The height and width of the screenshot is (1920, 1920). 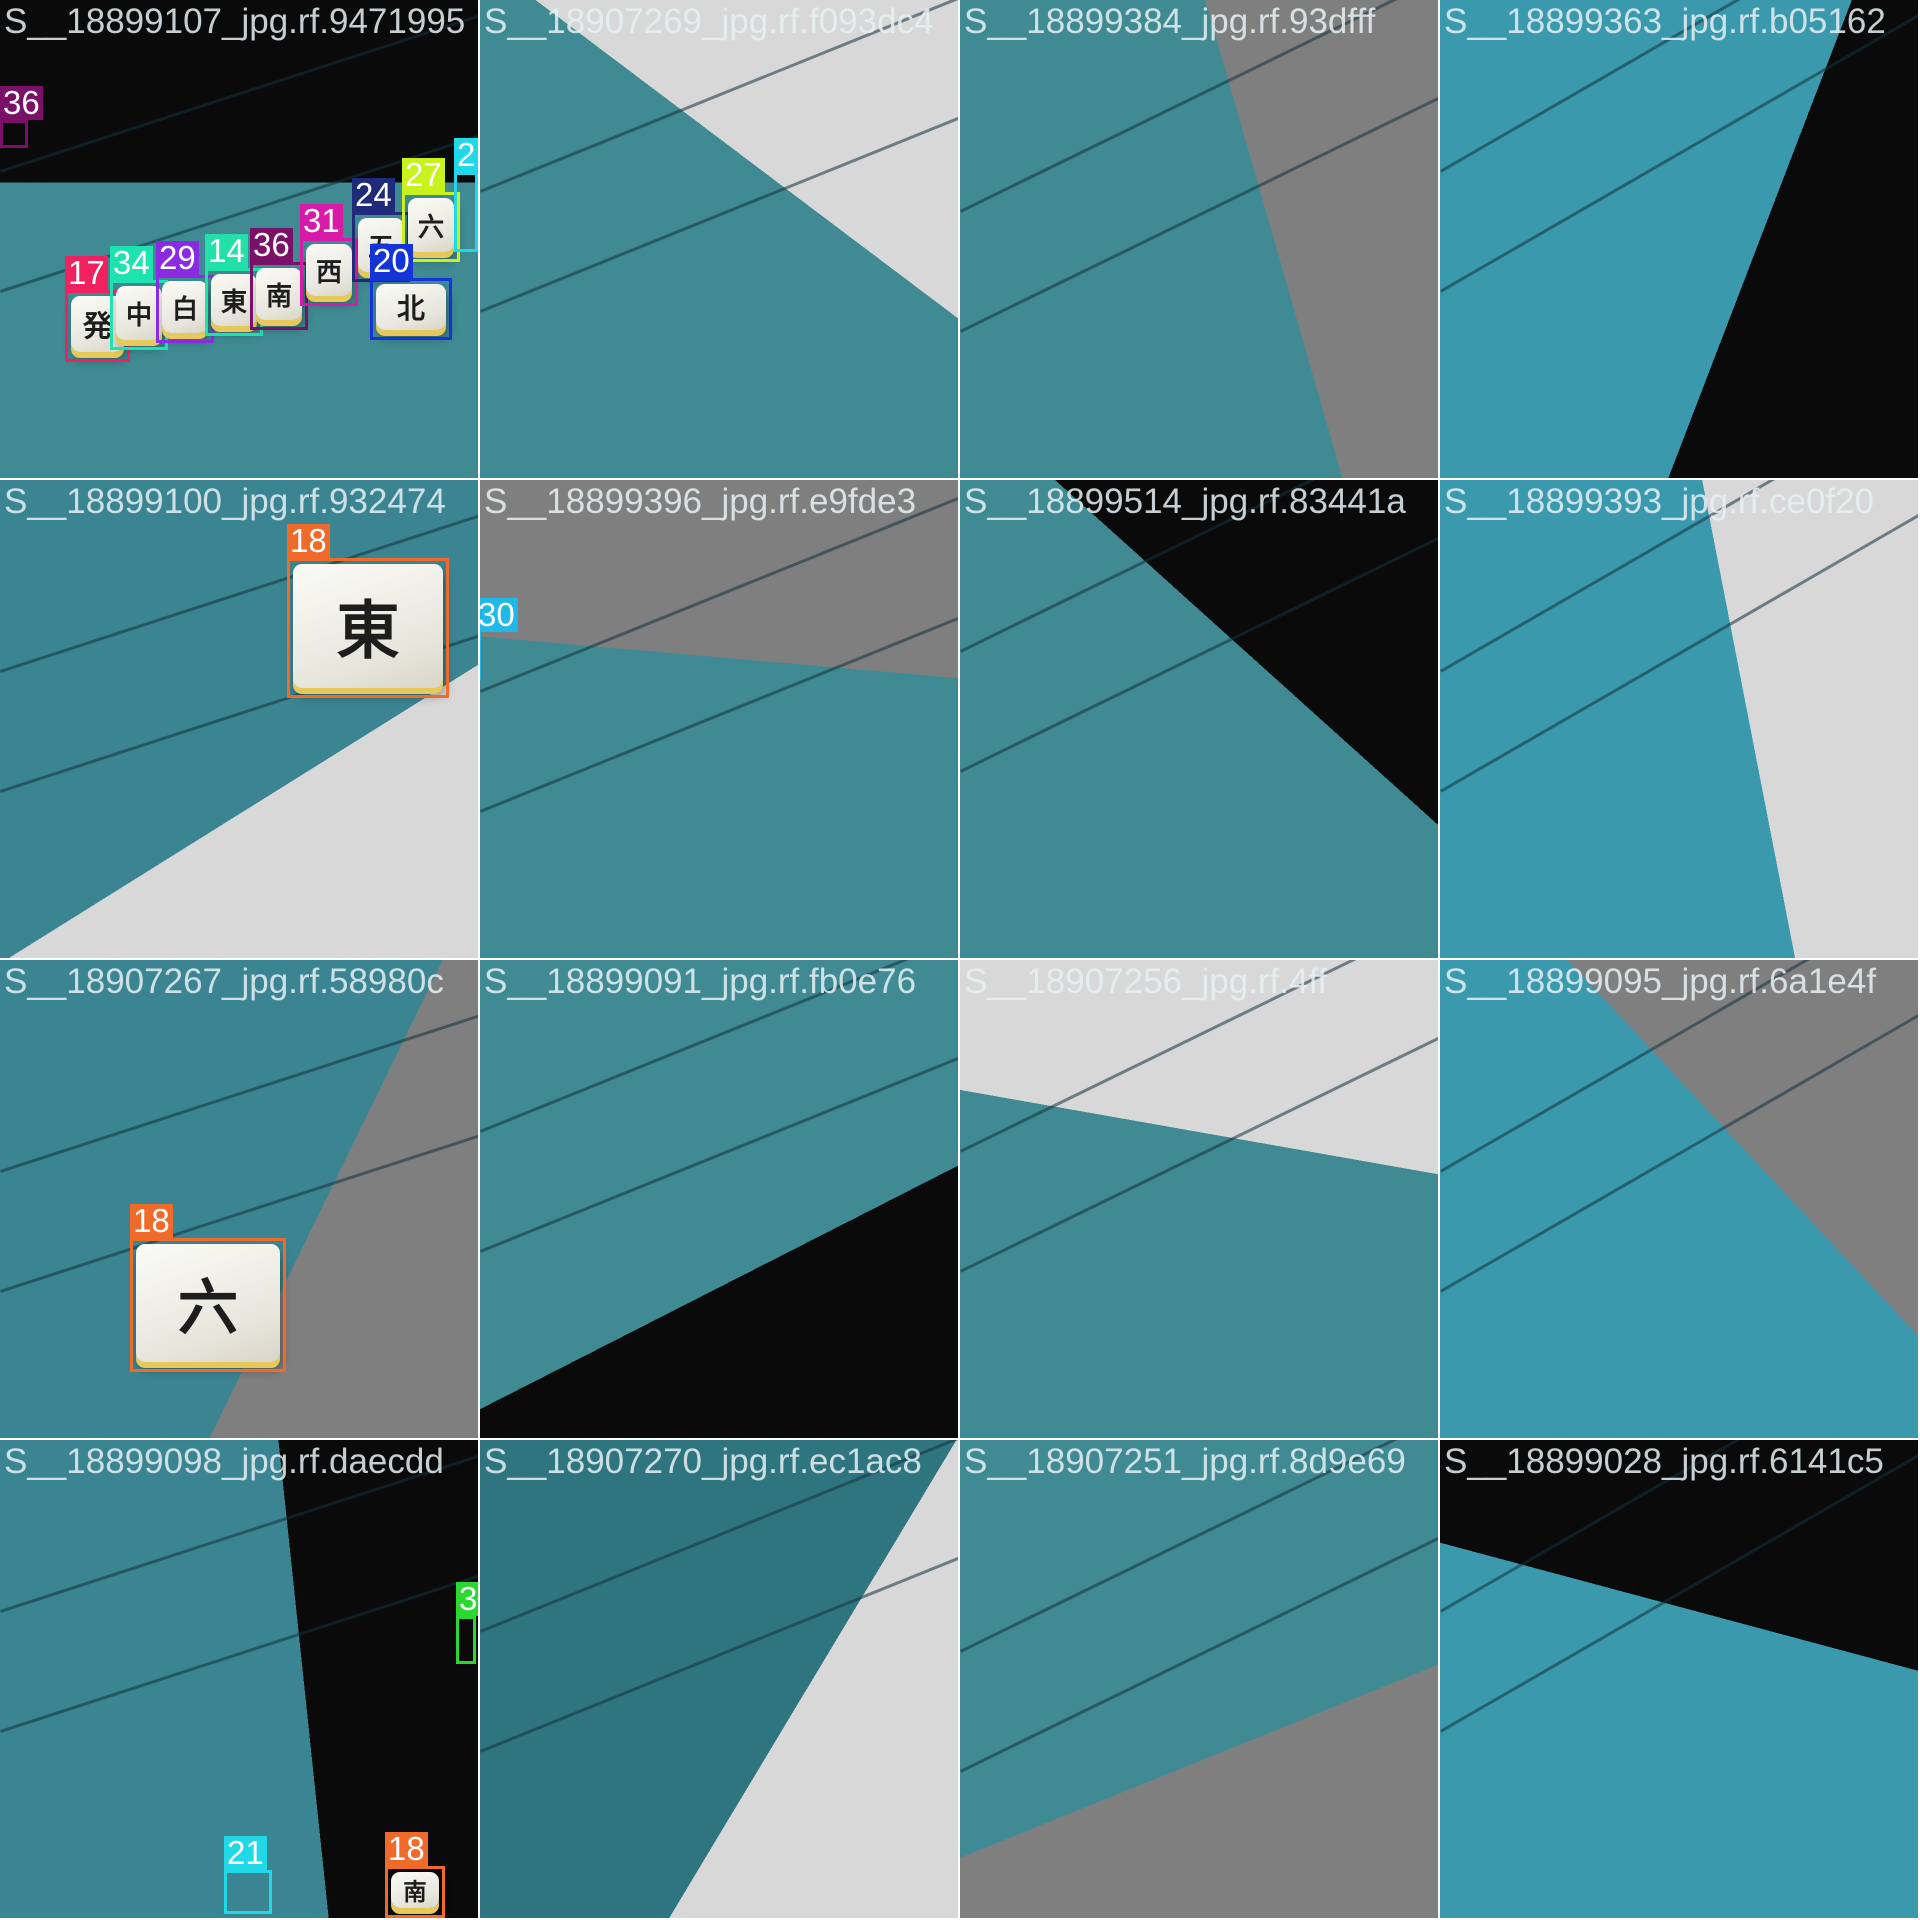 I want to click on image-filename: S__18907269_jpg.rf.f093dc4, so click(x=709, y=21).